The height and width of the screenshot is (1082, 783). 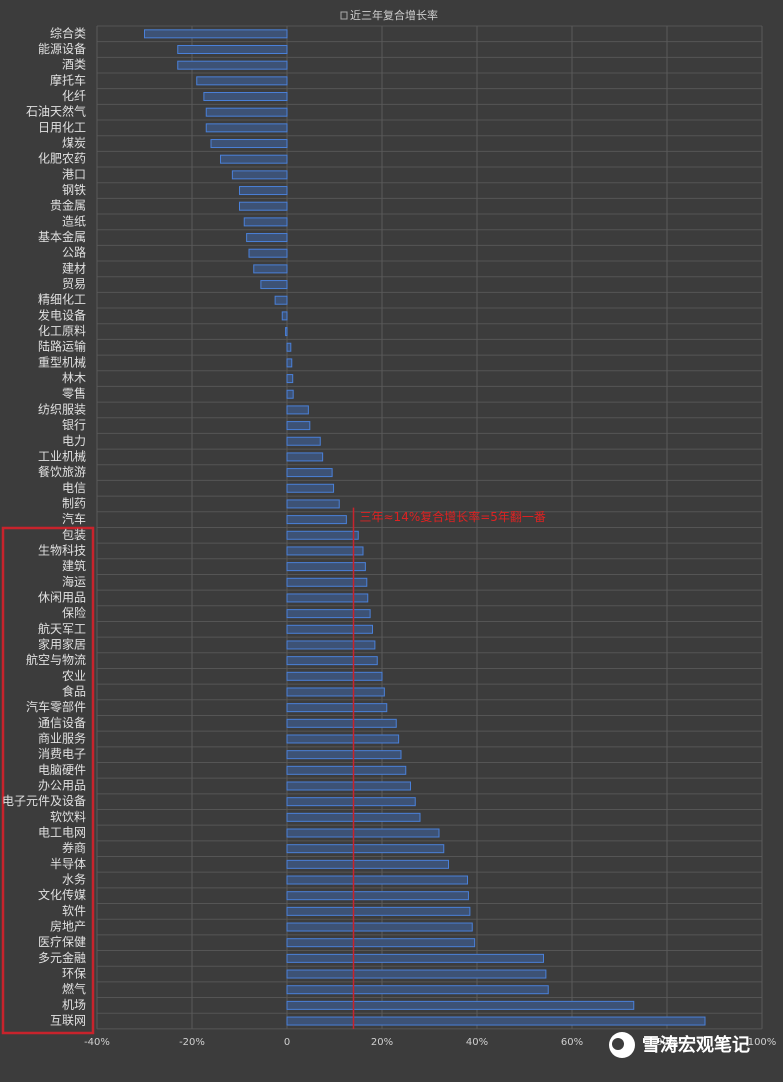 I want to click on y-tick-label: 化肥农药, so click(x=62, y=159).